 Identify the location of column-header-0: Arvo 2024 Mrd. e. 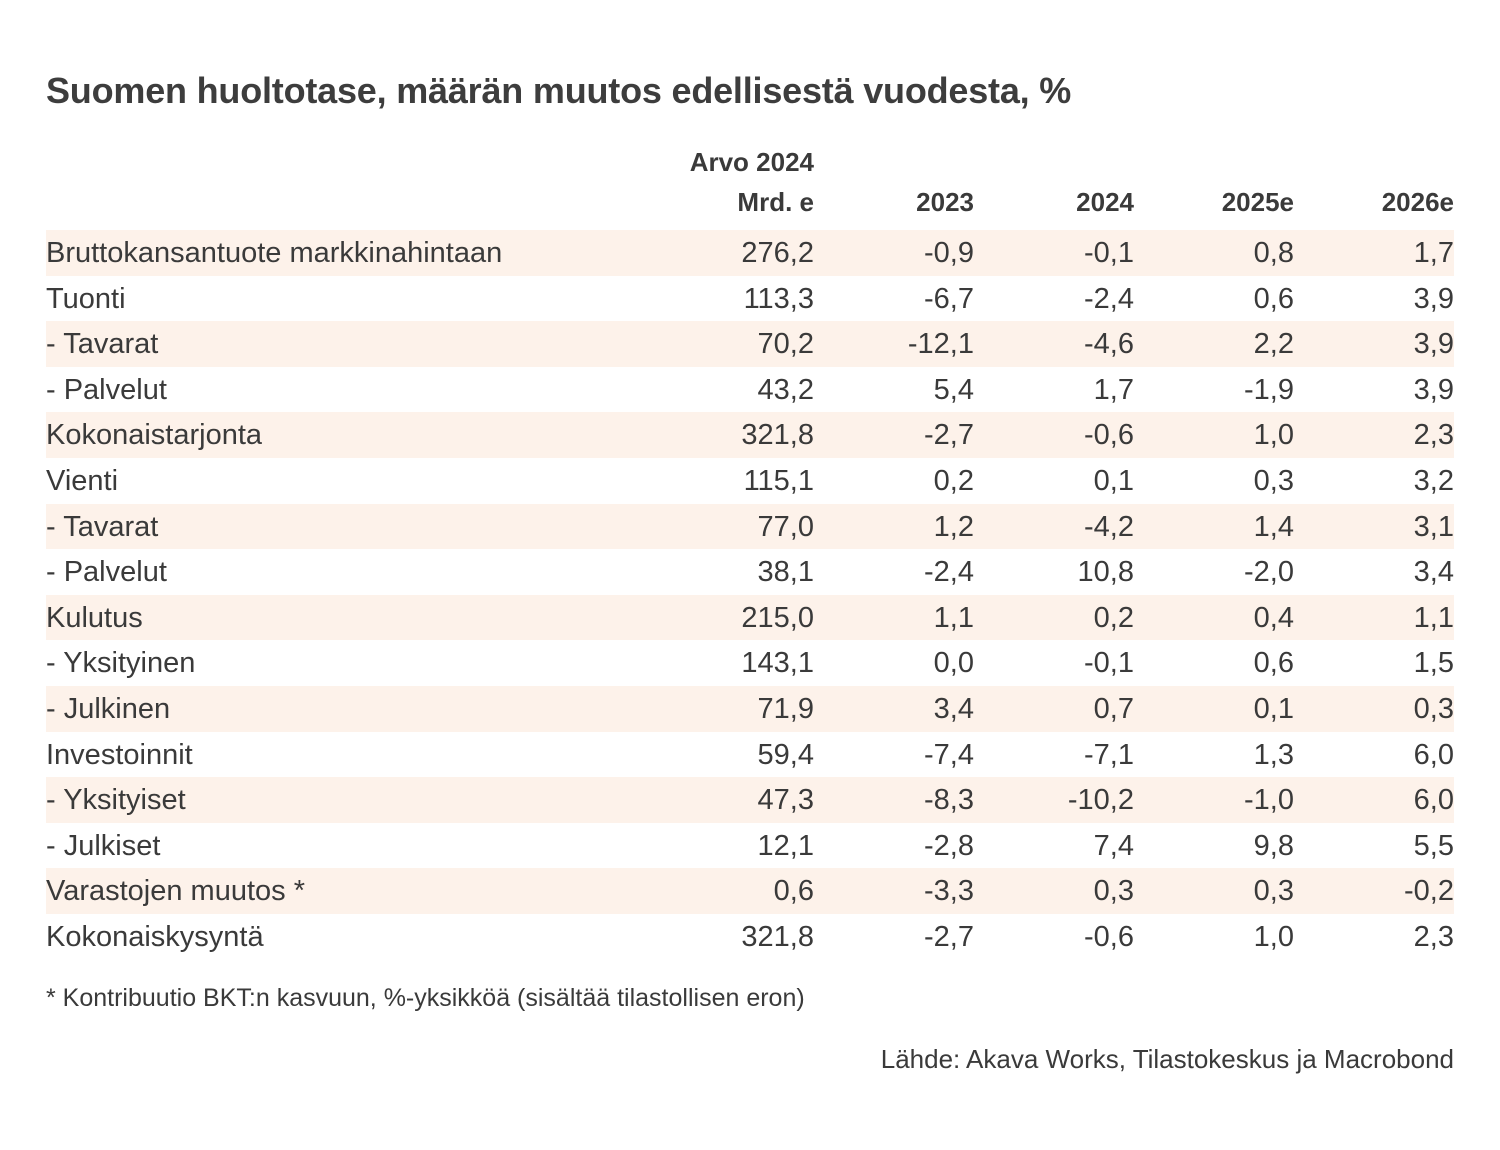
(752, 182).